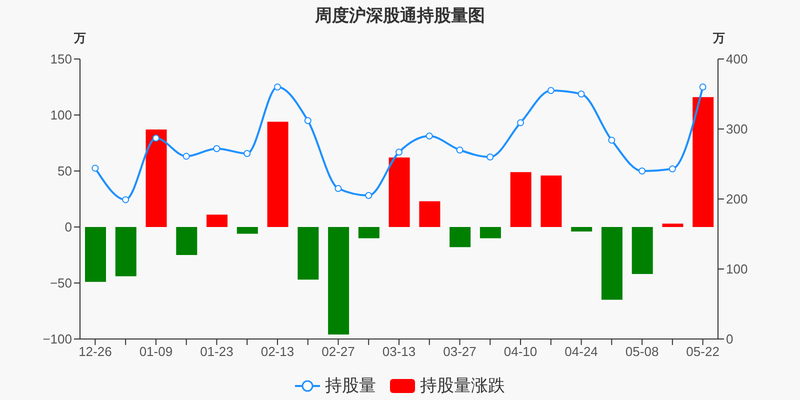 The image size is (800, 400). I want to click on y-tick-label: 0, so click(68, 227).